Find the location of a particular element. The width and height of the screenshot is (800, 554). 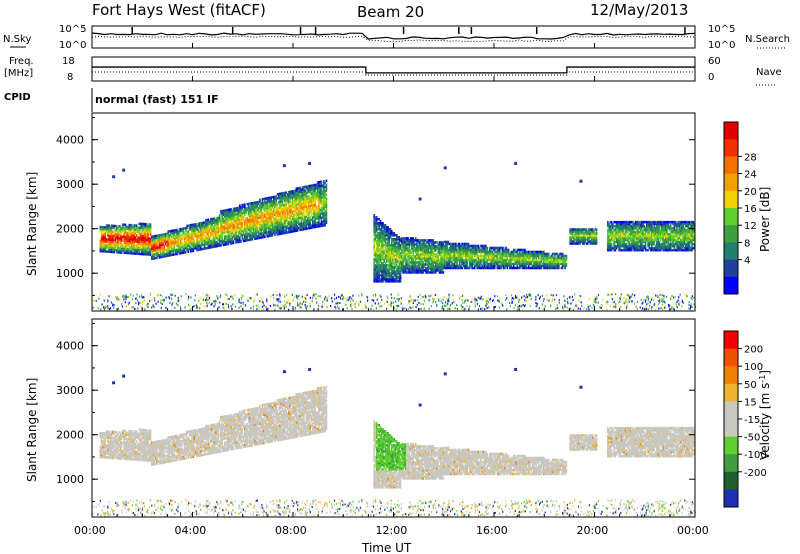

date-label: 12/May/2013 is located at coordinates (639, 10).